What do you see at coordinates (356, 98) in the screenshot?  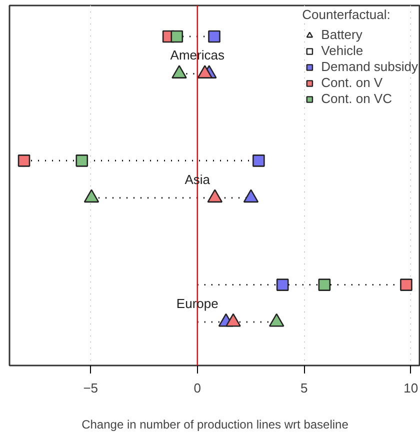 I see `legend-label: Cont. on VC` at bounding box center [356, 98].